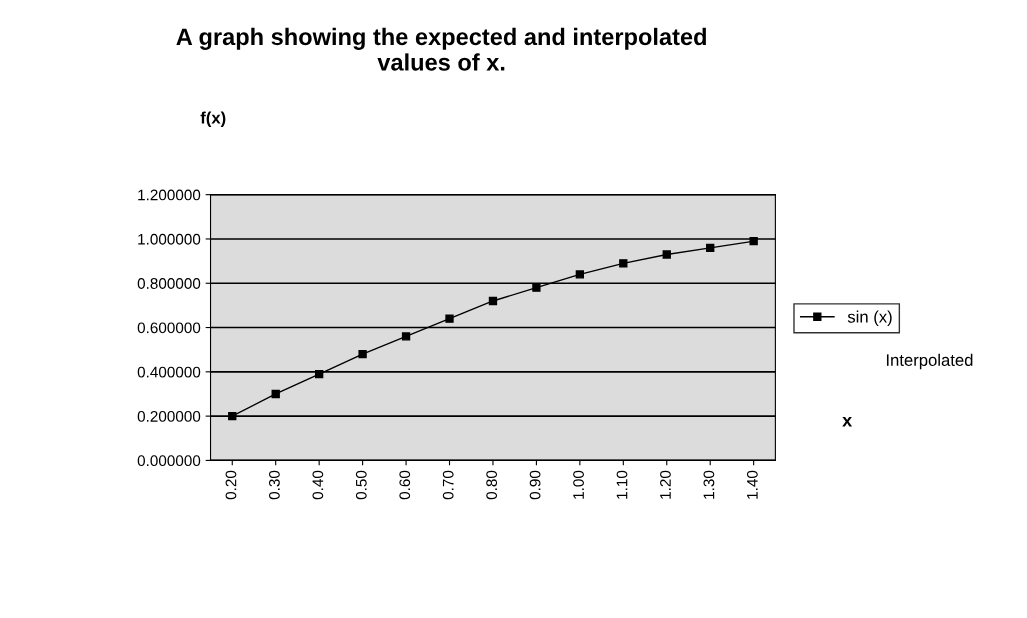  What do you see at coordinates (448, 485) in the screenshot?
I see `x-tick-label: 0.70` at bounding box center [448, 485].